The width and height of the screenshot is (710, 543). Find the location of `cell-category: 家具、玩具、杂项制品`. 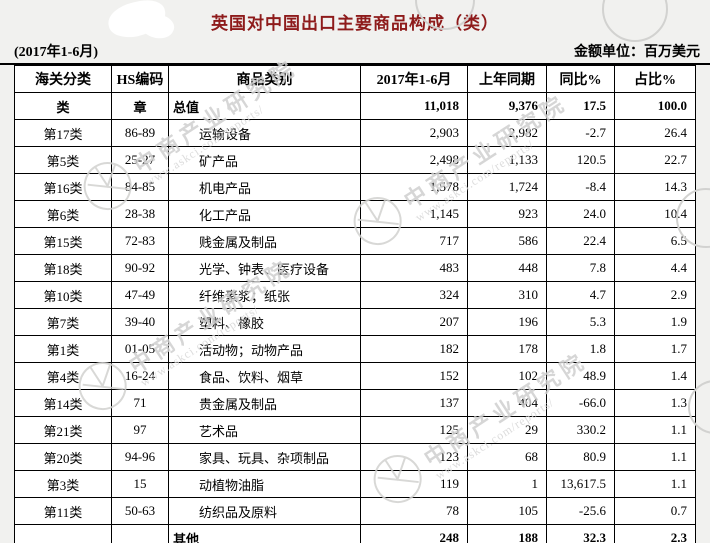

cell-category: 家具、玩具、杂项制品 is located at coordinates (264, 457).